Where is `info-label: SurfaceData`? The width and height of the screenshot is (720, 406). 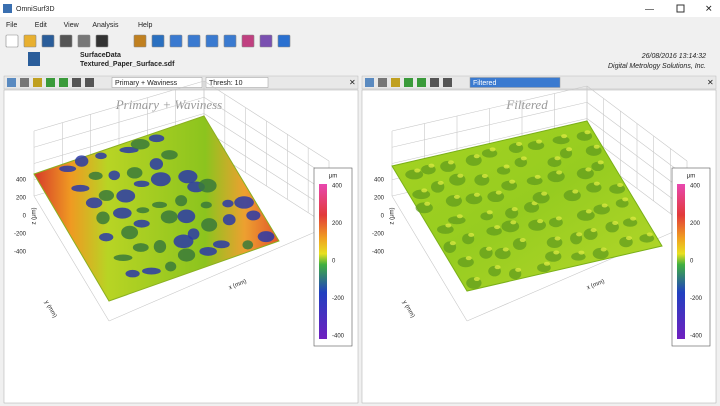
info-label: SurfaceData is located at coordinates (100, 55).